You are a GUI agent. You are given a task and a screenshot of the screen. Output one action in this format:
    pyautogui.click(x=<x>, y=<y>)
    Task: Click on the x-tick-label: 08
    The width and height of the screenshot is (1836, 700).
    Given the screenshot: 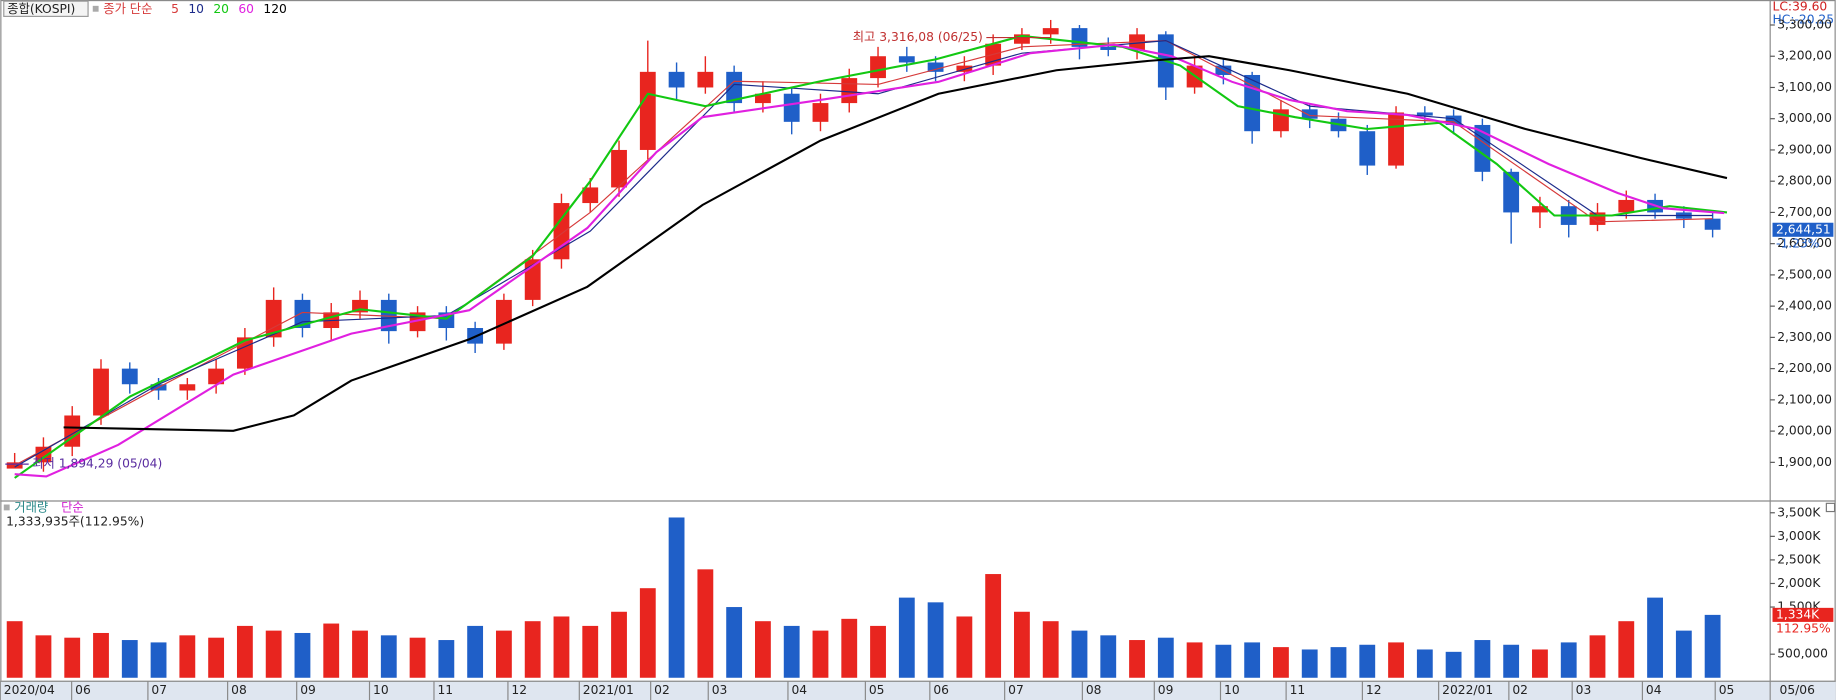 What is the action you would take?
    pyautogui.click(x=239, y=690)
    